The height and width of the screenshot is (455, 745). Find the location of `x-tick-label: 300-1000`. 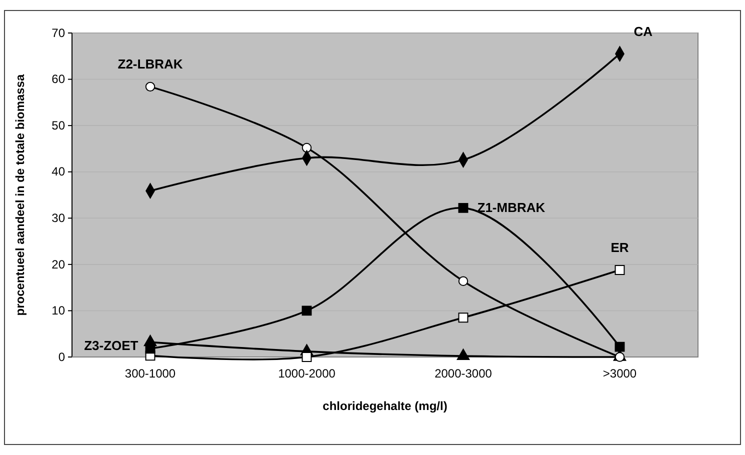

x-tick-label: 300-1000 is located at coordinates (150, 373).